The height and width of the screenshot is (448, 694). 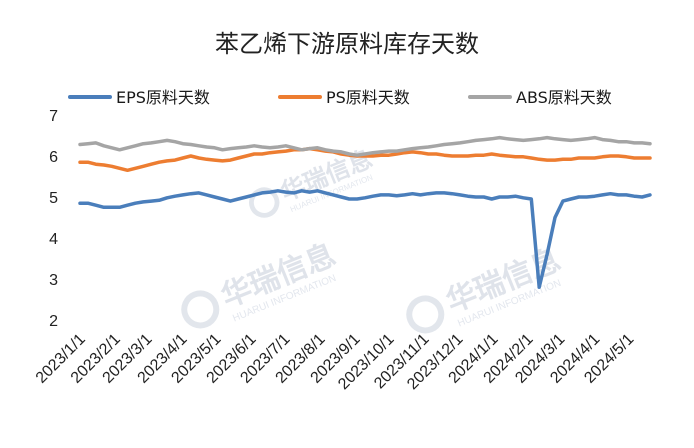 What do you see at coordinates (564, 97) in the screenshot?
I see `legend-label: ABS原料天数` at bounding box center [564, 97].